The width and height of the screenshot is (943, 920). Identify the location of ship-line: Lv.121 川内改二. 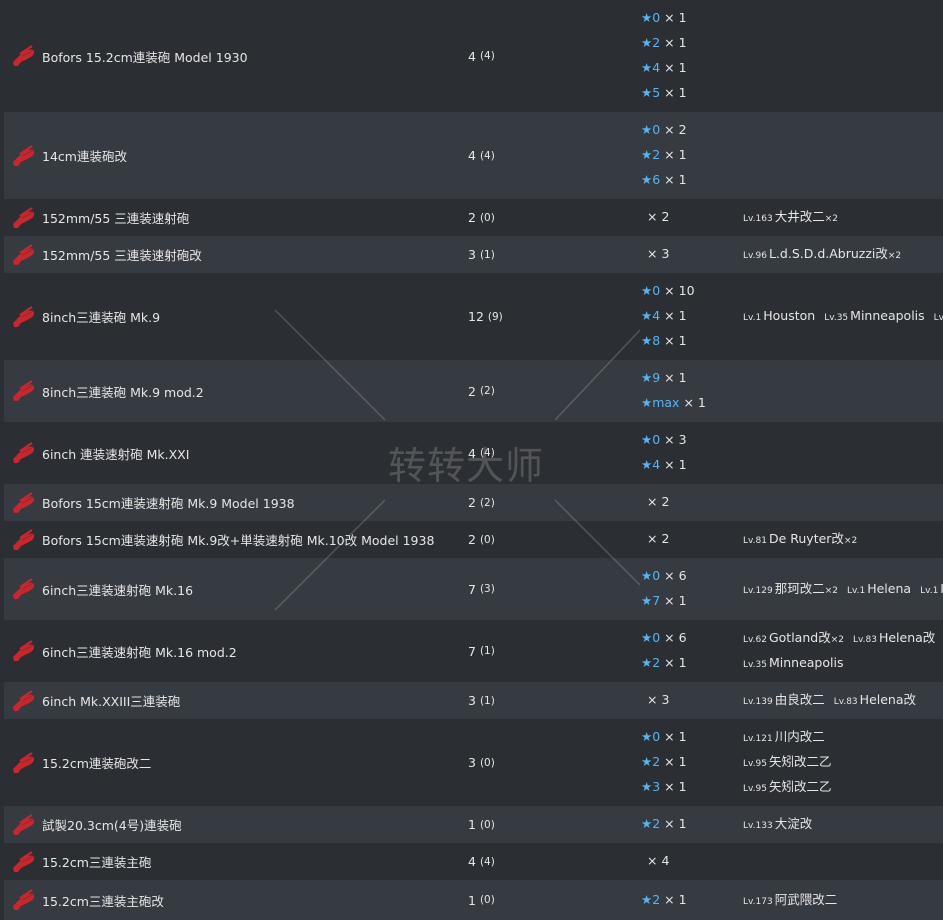
(791, 737).